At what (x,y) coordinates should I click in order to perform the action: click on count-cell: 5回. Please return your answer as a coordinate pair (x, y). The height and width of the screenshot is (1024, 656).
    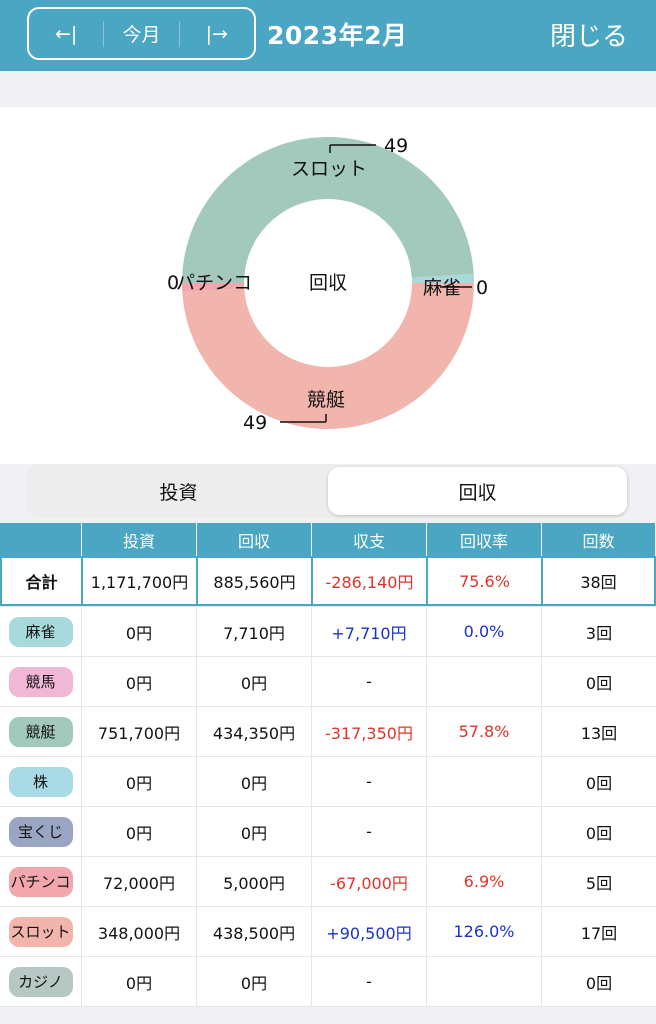
    Looking at the image, I should click on (599, 883).